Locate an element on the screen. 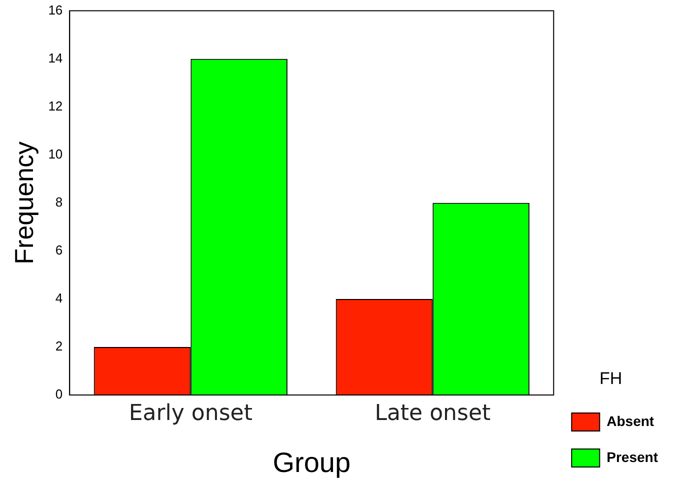 The width and height of the screenshot is (674, 491). legend-title: FH is located at coordinates (610, 378).